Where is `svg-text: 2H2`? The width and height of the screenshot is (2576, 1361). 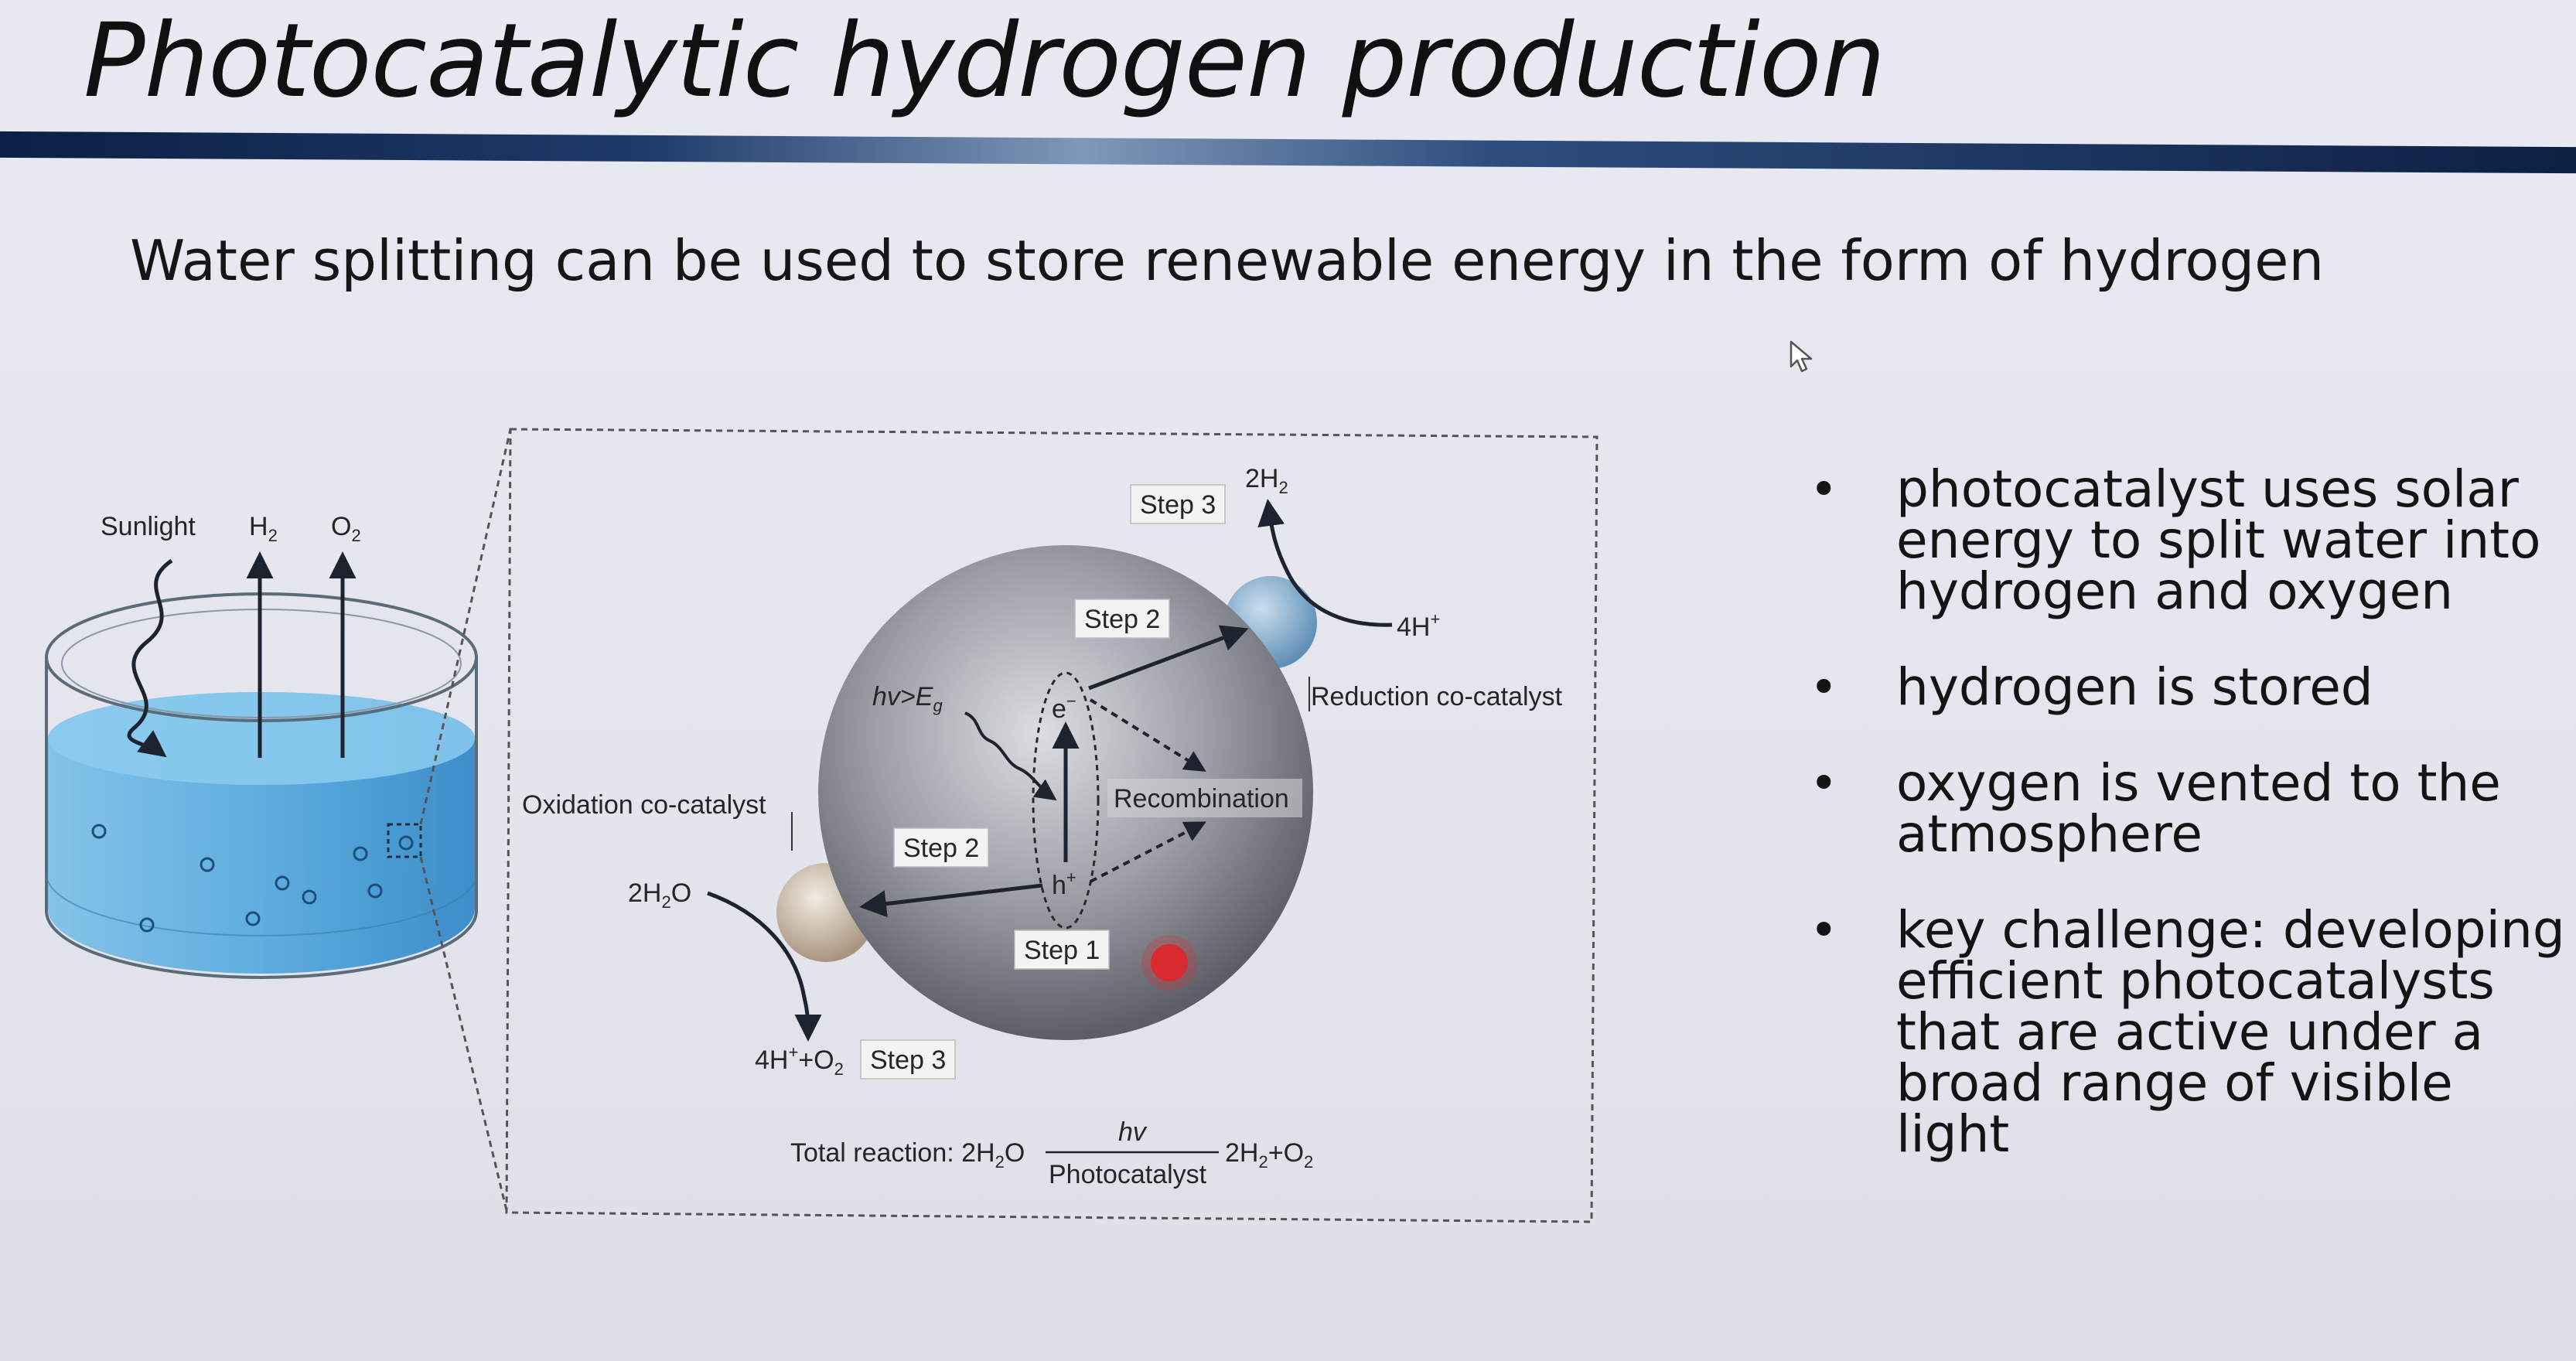 svg-text: 2H2 is located at coordinates (1266, 480).